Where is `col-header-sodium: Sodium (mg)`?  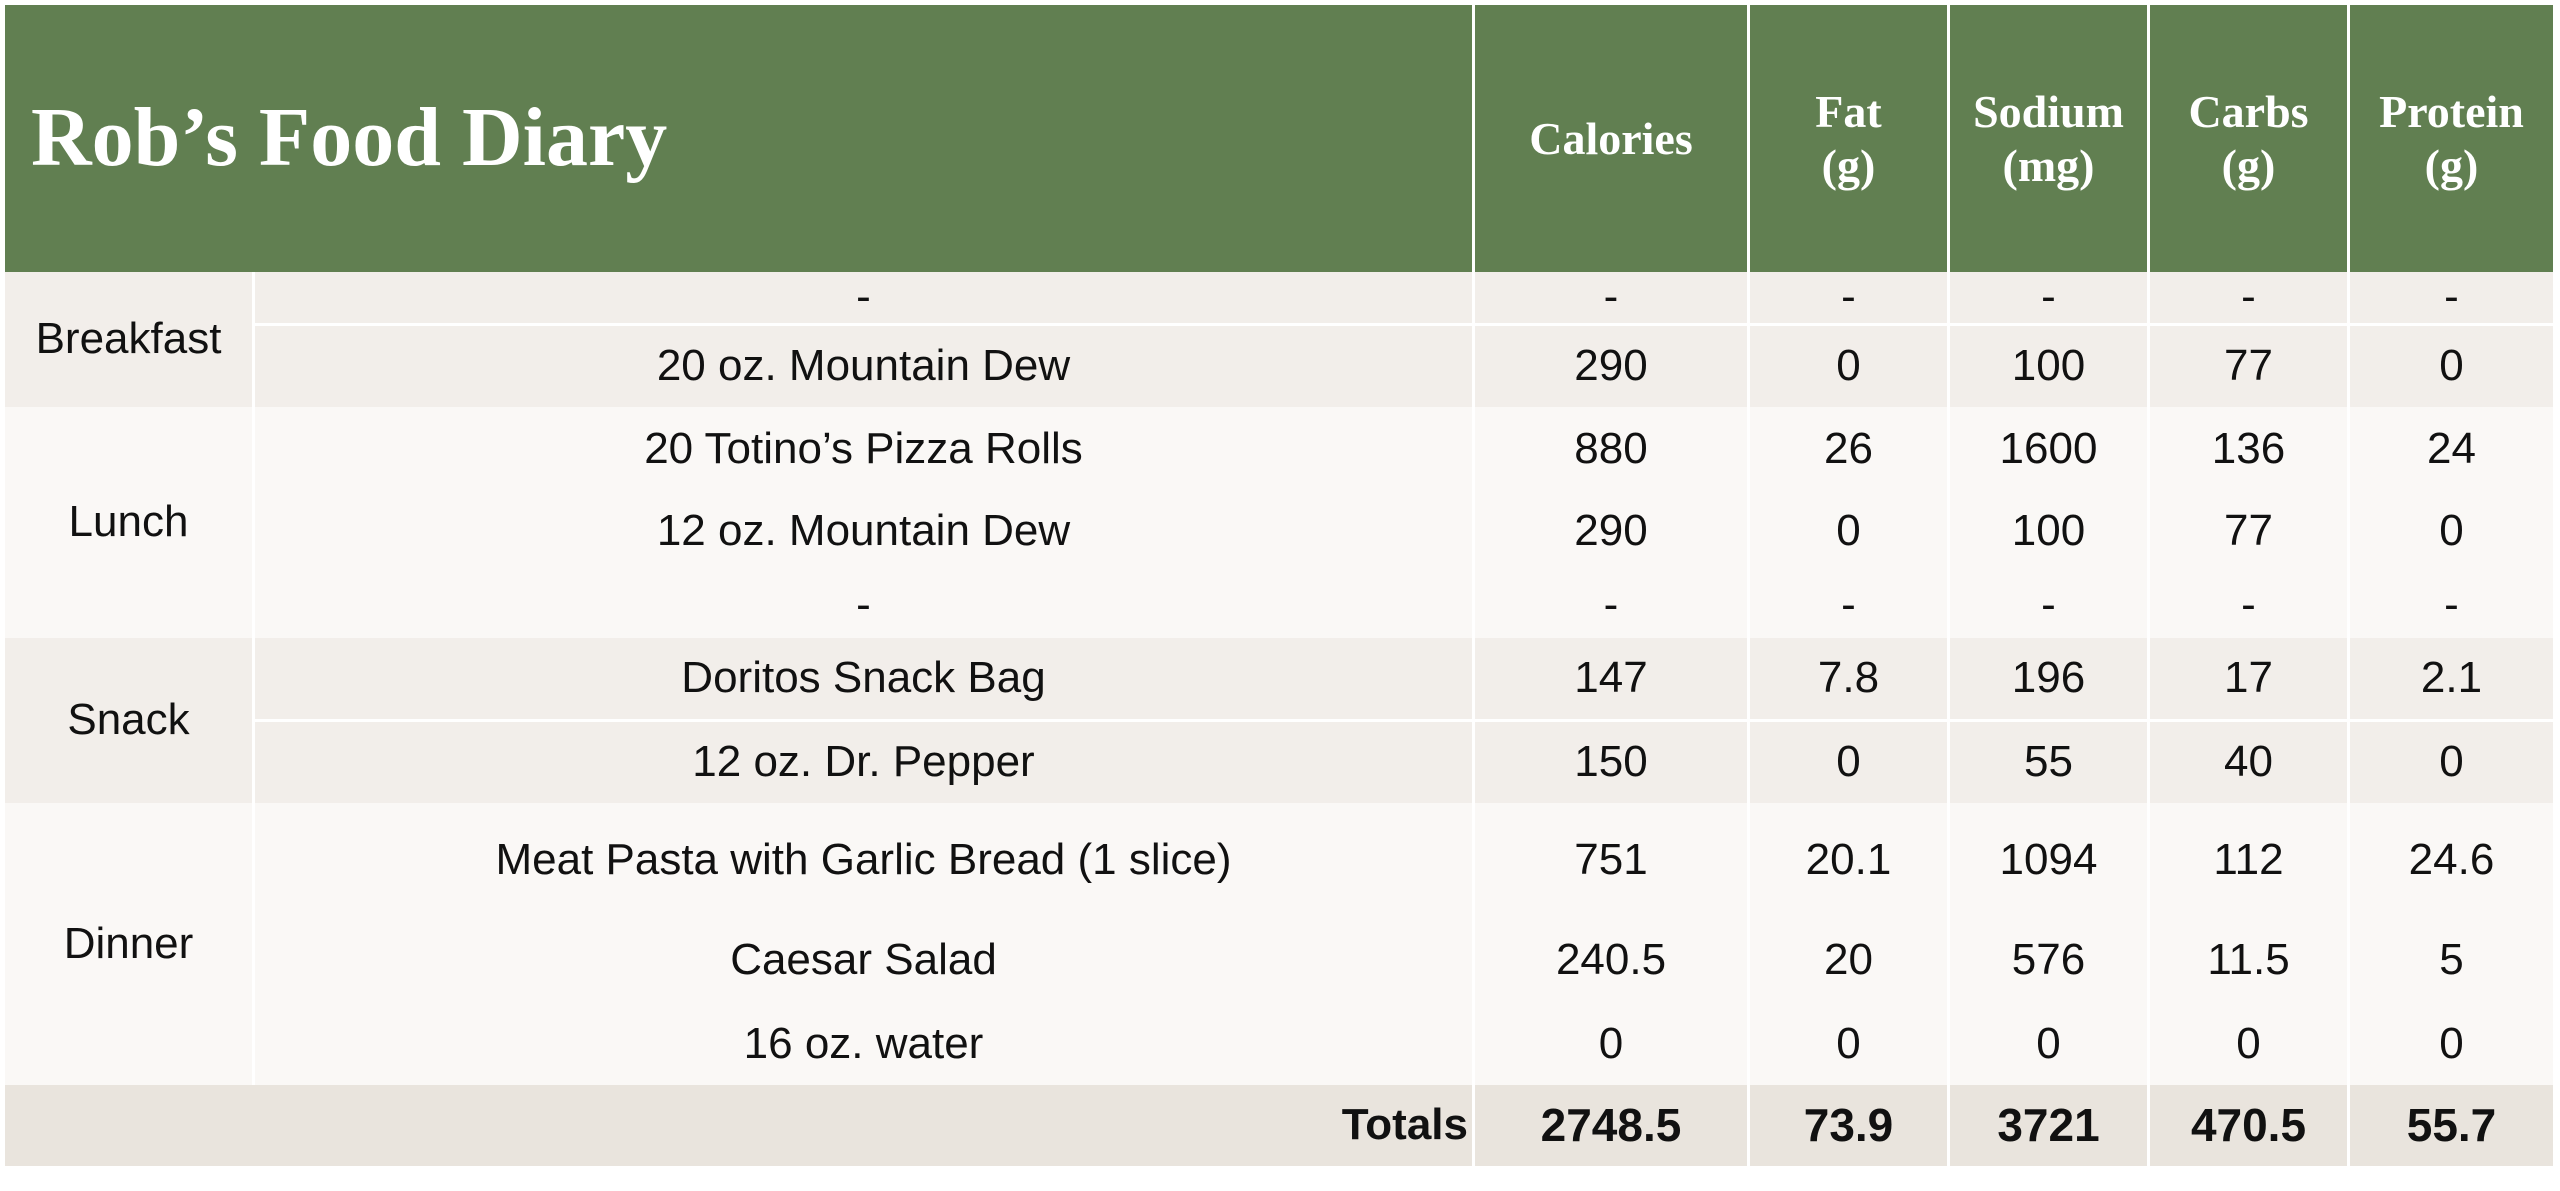
col-header-sodium: Sodium (mg) is located at coordinates (2050, 138).